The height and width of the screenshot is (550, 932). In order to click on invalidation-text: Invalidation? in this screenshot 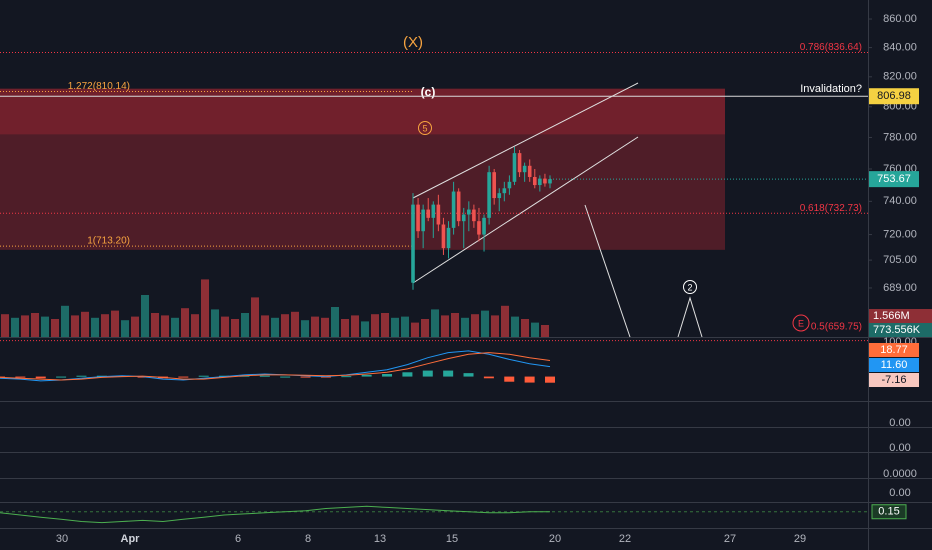, I will do `click(831, 89)`.